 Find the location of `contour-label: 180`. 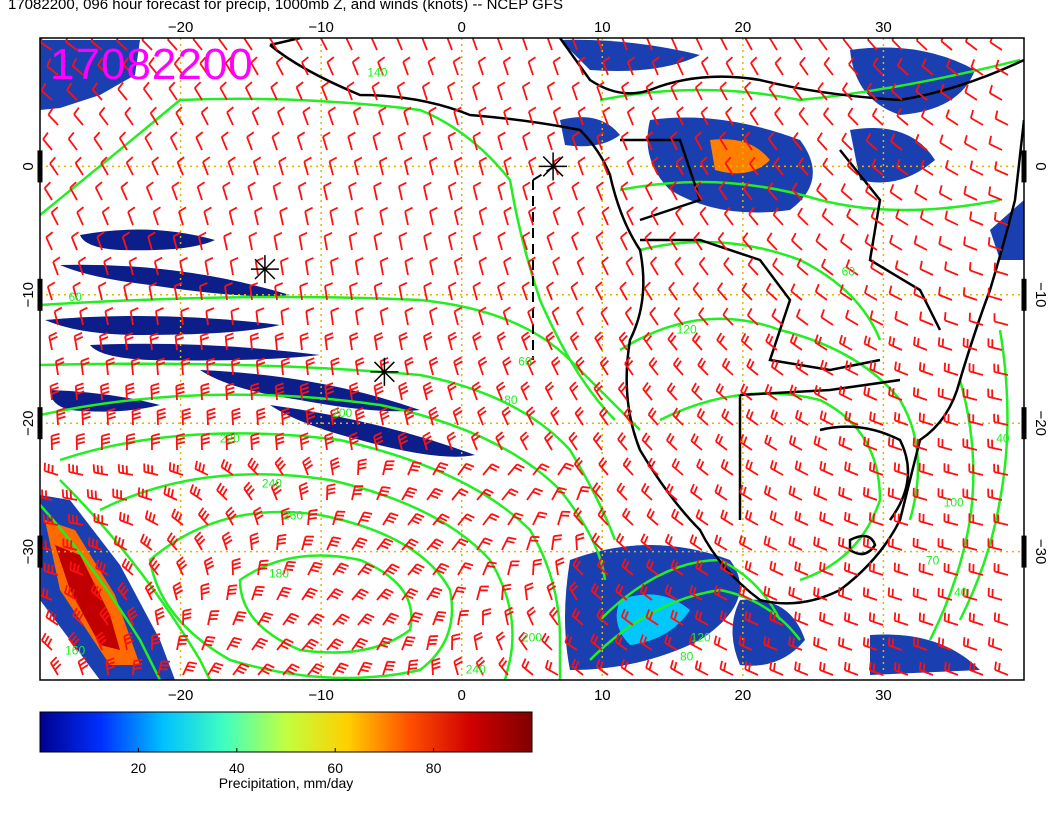

contour-label: 180 is located at coordinates (279, 573).